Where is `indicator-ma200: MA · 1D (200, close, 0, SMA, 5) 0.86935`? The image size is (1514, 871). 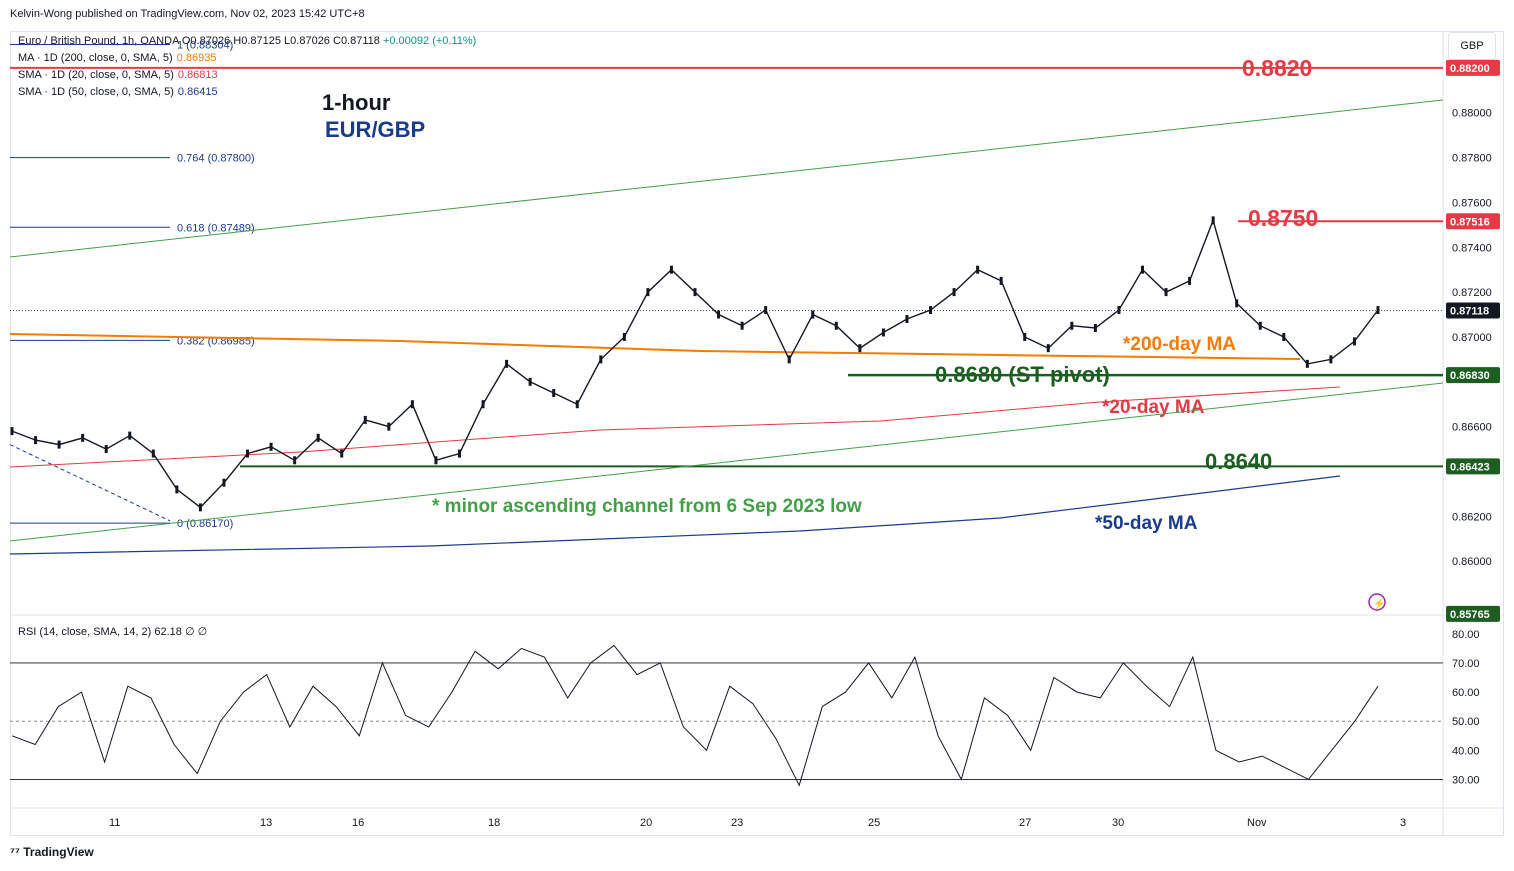
indicator-ma200: MA · 1D (200, close, 0, SMA, 5) 0.86935 is located at coordinates (117, 58).